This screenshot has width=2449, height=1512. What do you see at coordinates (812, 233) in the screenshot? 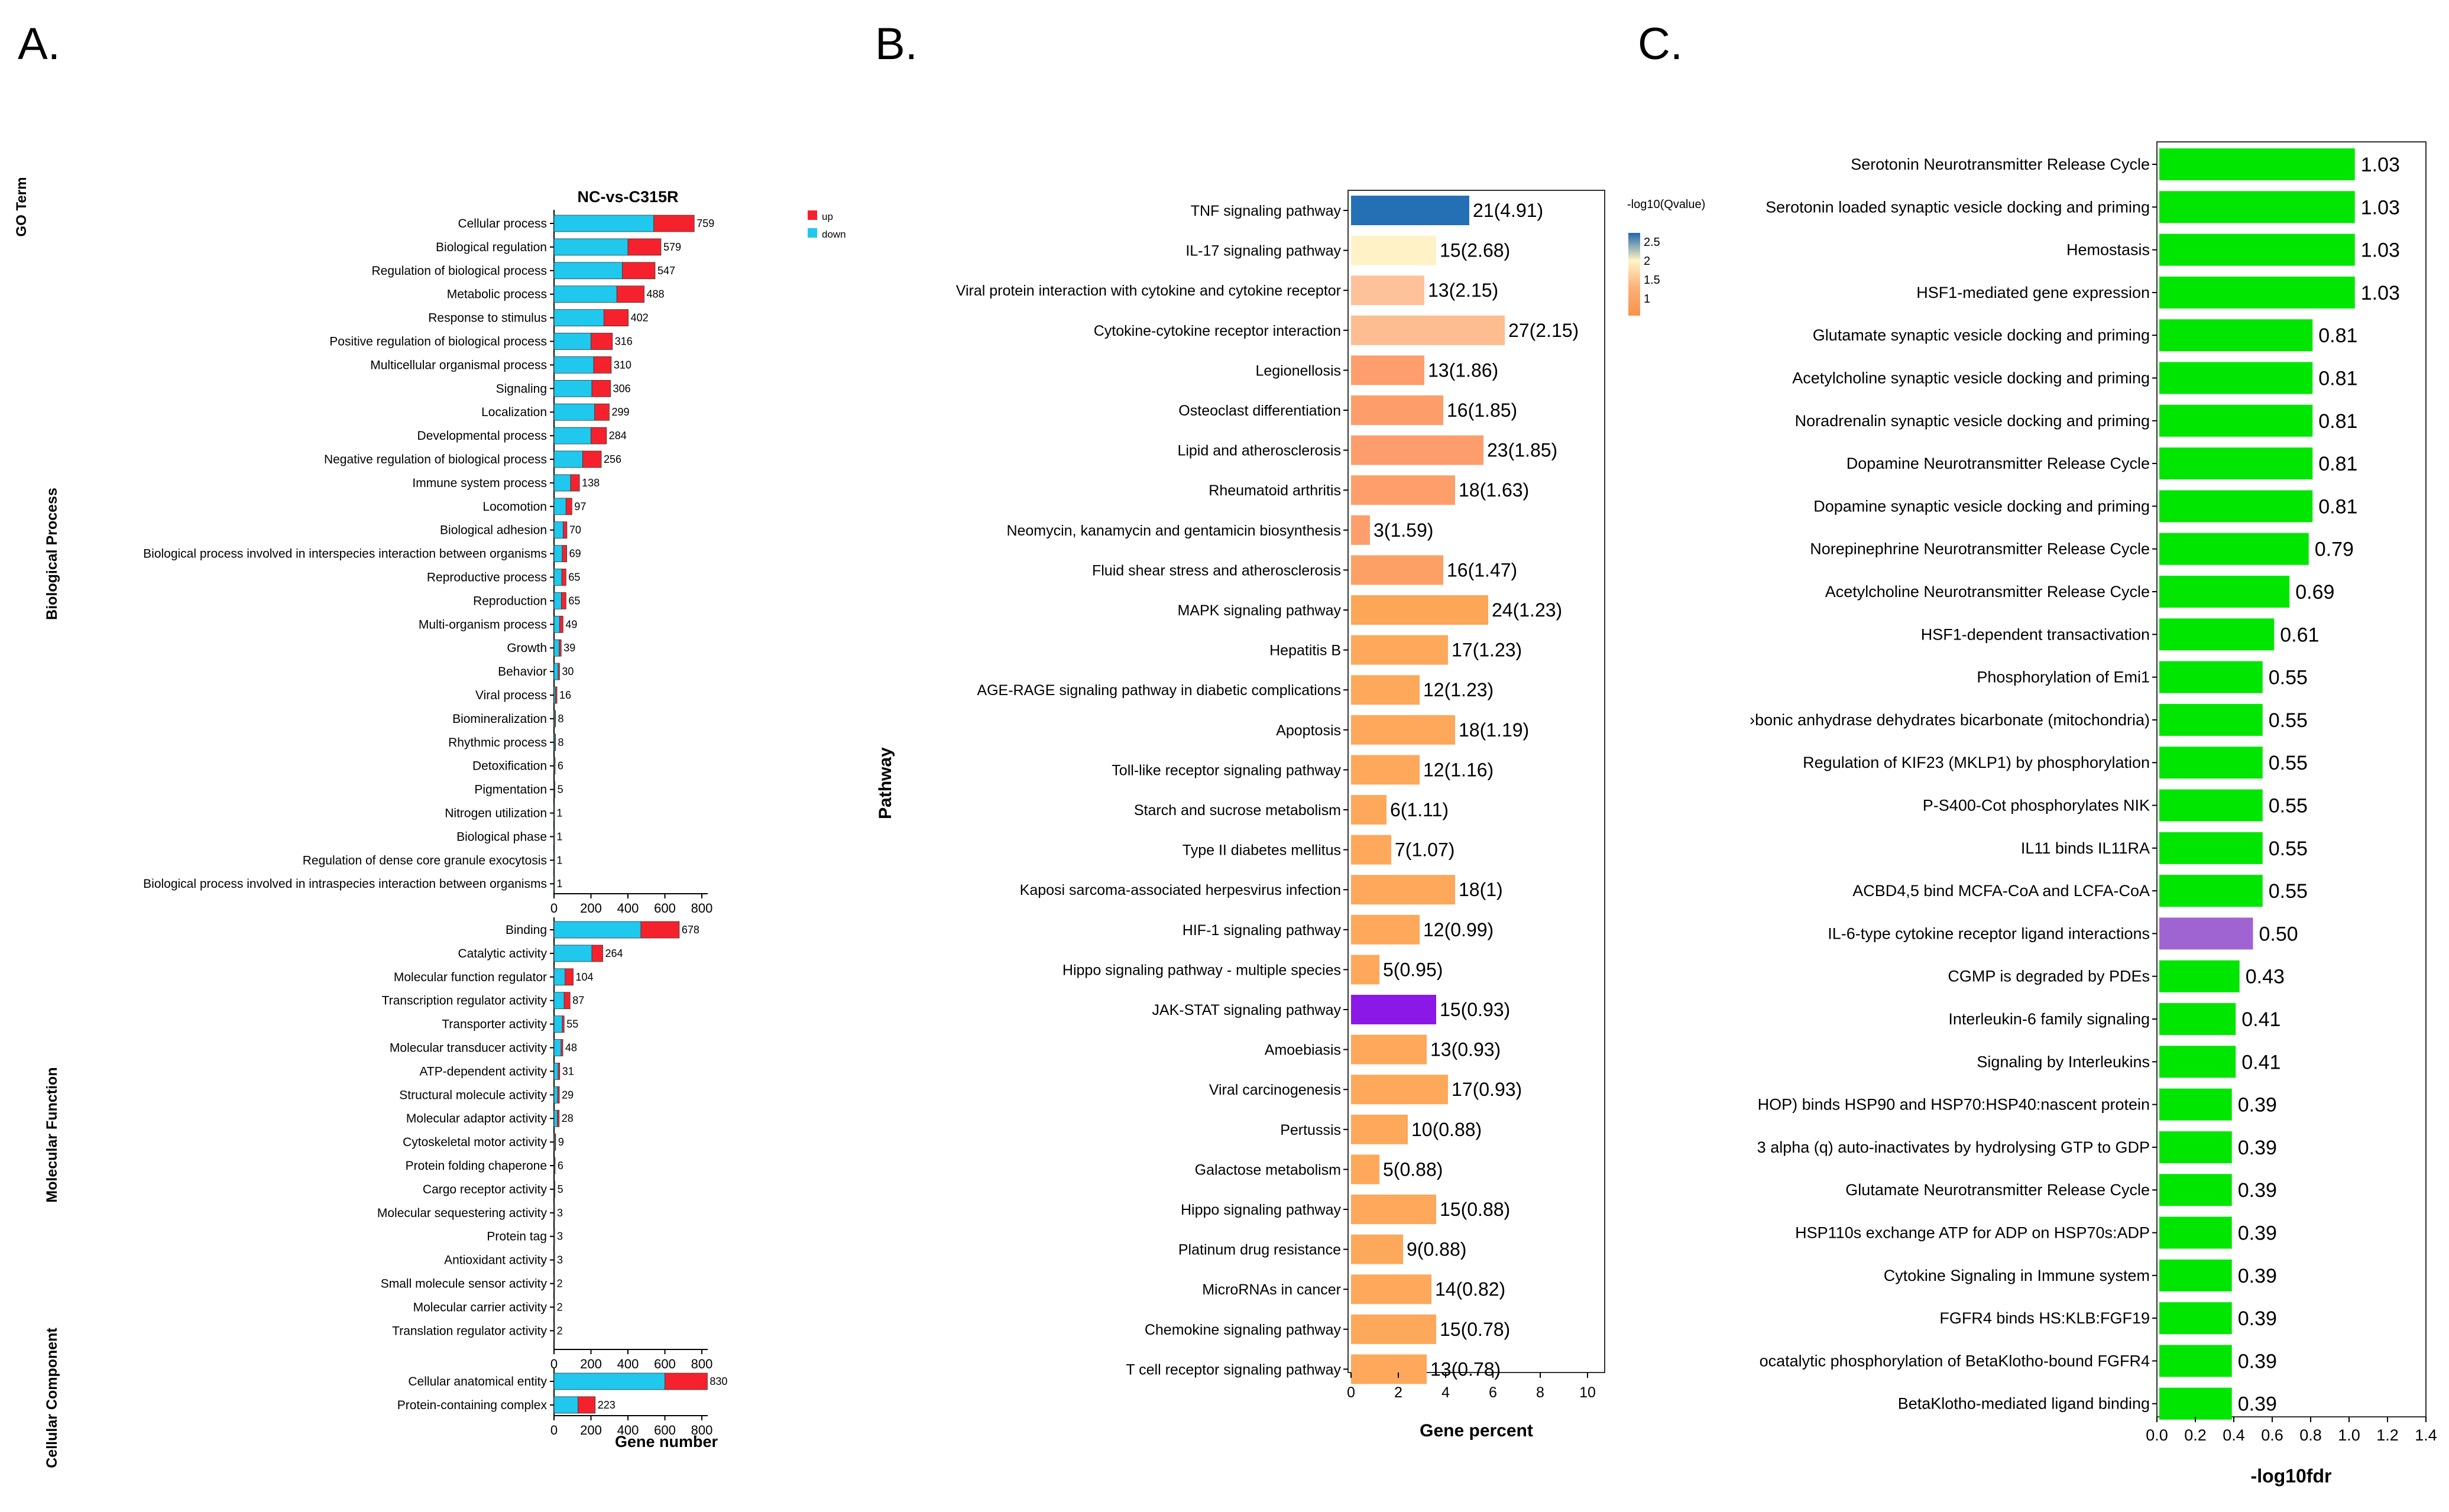
I see `legend-swatch-down` at bounding box center [812, 233].